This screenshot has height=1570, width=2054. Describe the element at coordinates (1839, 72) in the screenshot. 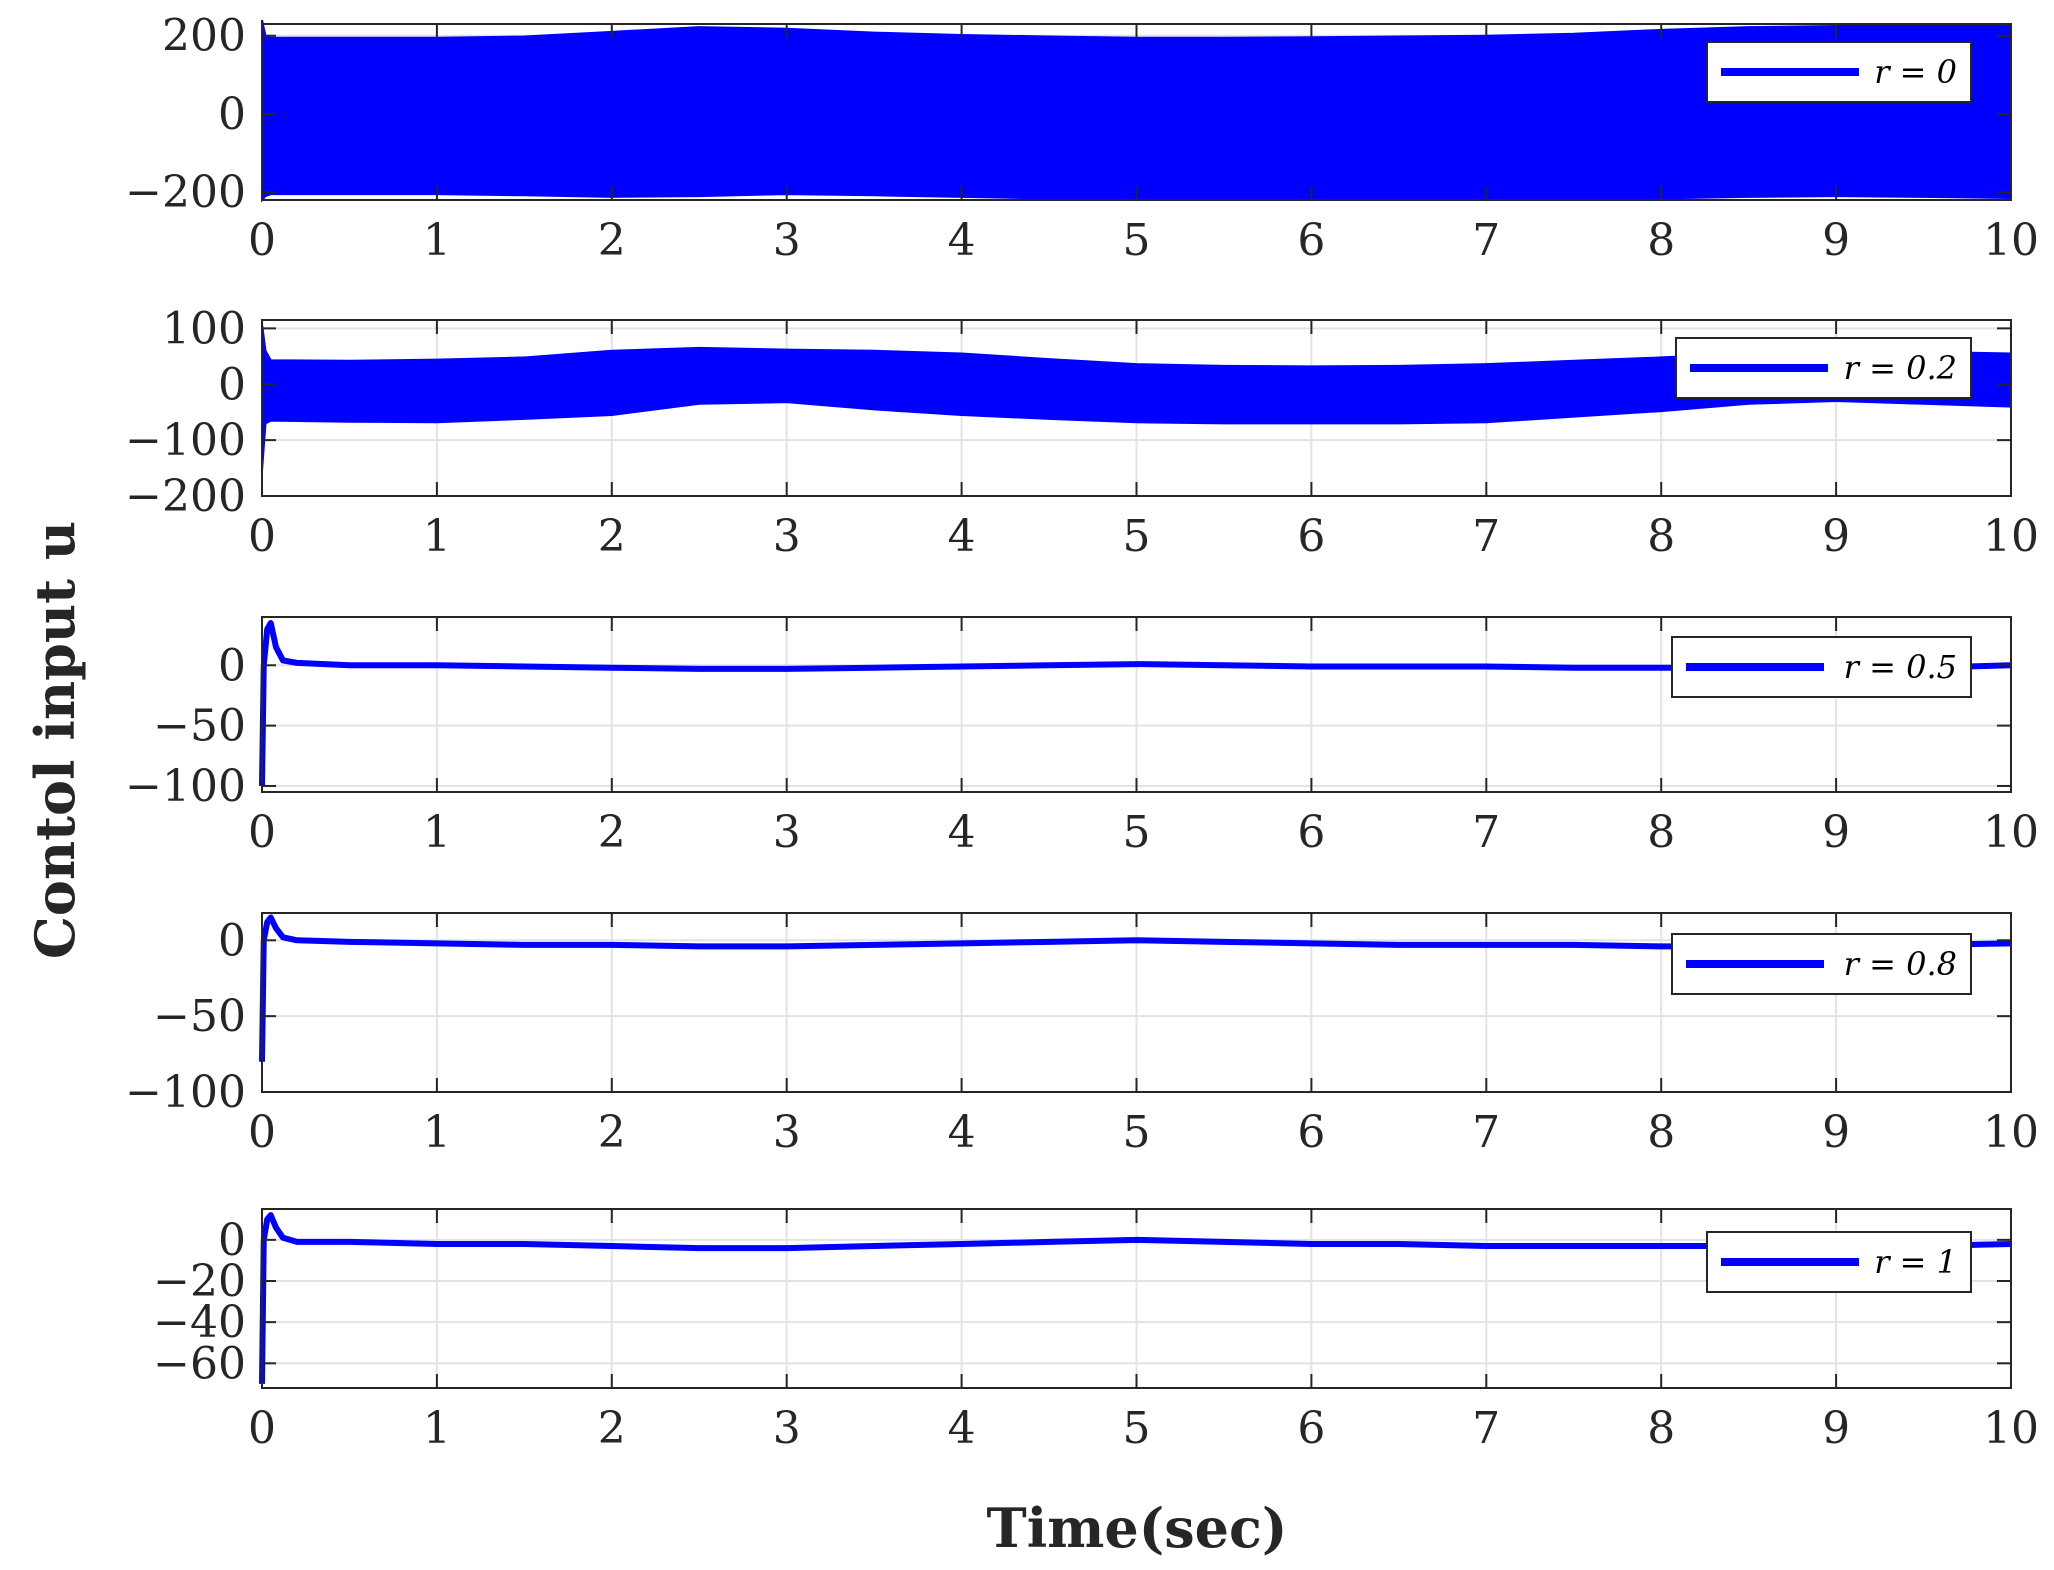

I see `legend: r = 0` at that location.